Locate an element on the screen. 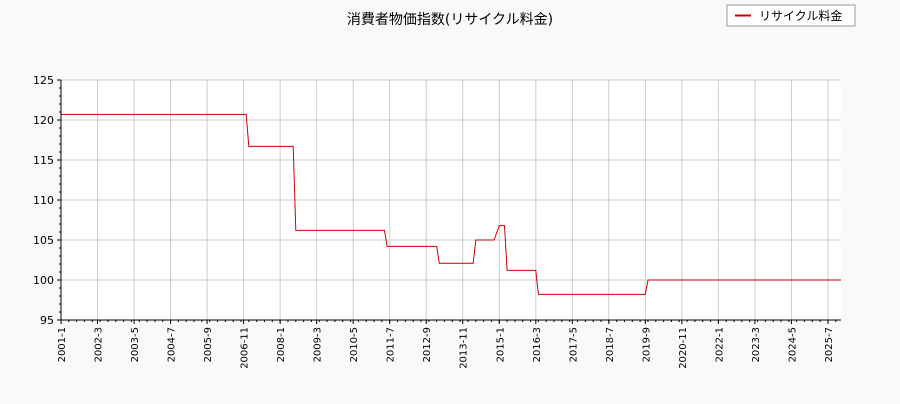 The image size is (900, 404). x-tick-label: 2011-7 is located at coordinates (391, 344).